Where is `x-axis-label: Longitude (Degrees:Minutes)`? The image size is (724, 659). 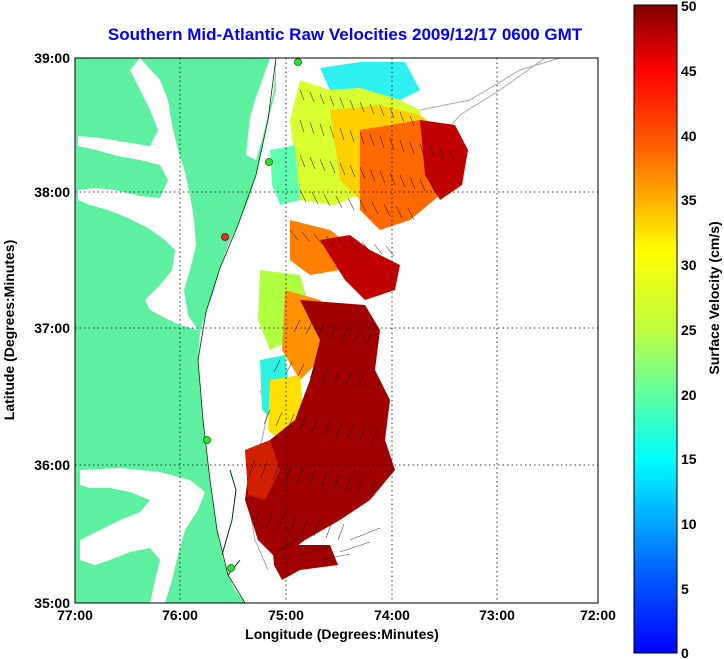 x-axis-label: Longitude (Degrees:Minutes) is located at coordinates (342, 634).